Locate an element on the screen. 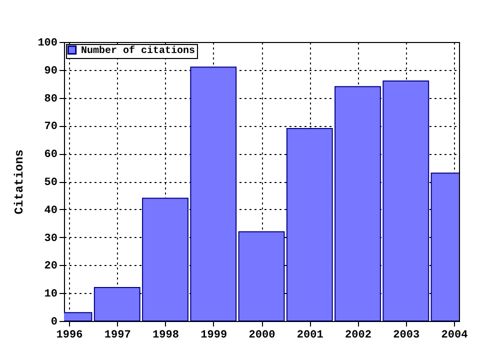 The width and height of the screenshot is (480, 350). y-tick-label: 10 is located at coordinates (51, 294).